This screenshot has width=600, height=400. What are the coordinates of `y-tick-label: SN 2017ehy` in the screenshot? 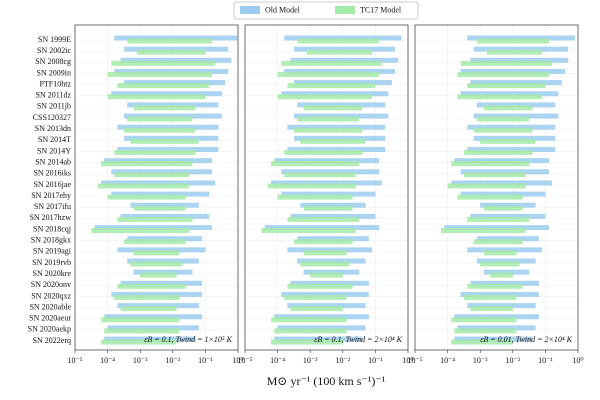 It's located at (51, 195).